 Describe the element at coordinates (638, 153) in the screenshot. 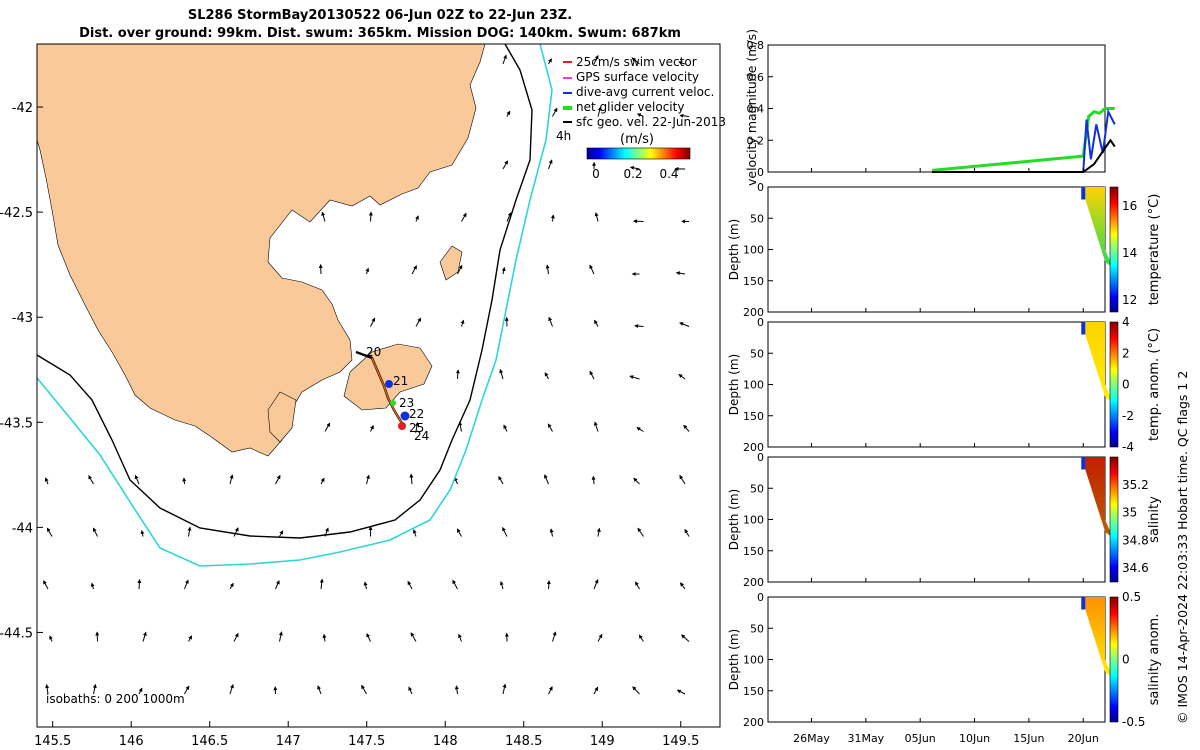

I see `speed-colorbar` at that location.